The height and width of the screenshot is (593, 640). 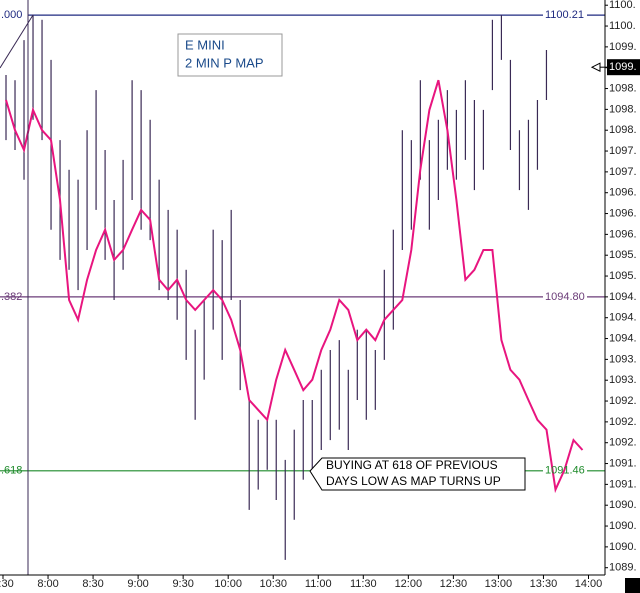 What do you see at coordinates (11, 15) in the screenshot?
I see `fib-ratio: .000` at bounding box center [11, 15].